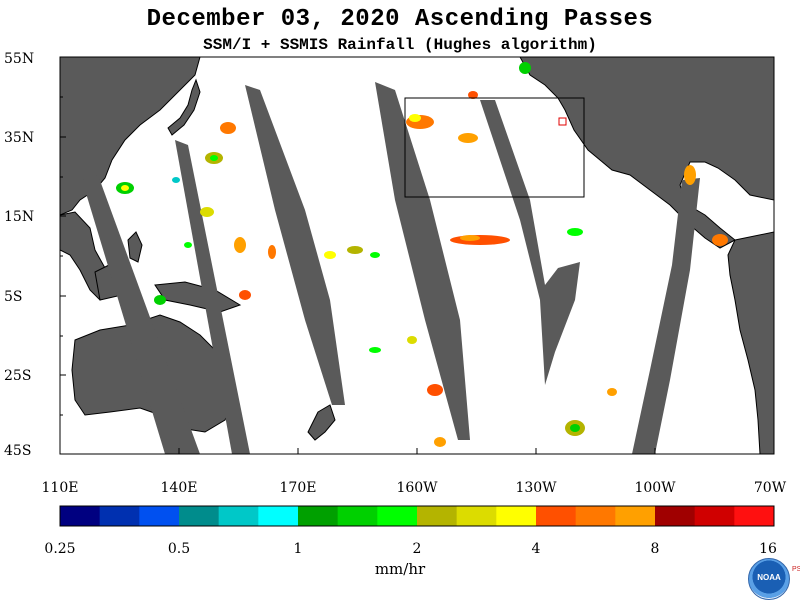  I want to click on lat-label: 55N, so click(19, 59).